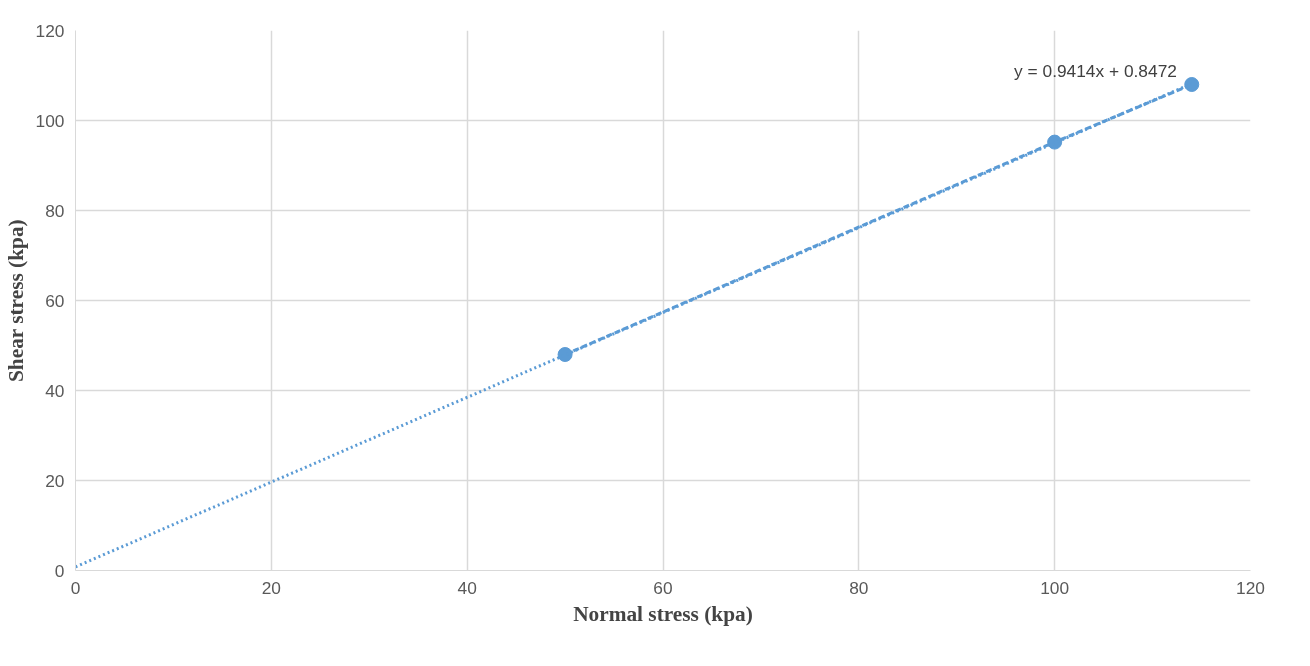 This screenshot has width=1310, height=666. What do you see at coordinates (15, 301) in the screenshot?
I see `y-axis-title: Shear stress (kpa)` at bounding box center [15, 301].